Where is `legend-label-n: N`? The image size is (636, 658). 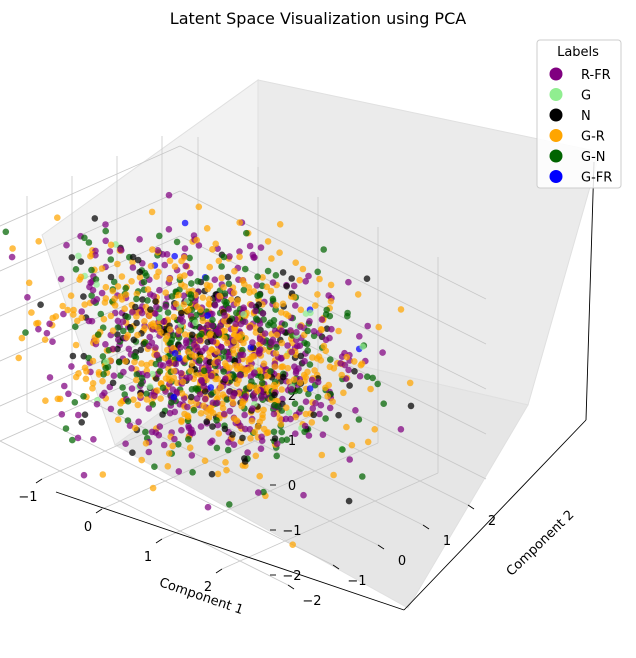
legend-label-n: N is located at coordinates (586, 116).